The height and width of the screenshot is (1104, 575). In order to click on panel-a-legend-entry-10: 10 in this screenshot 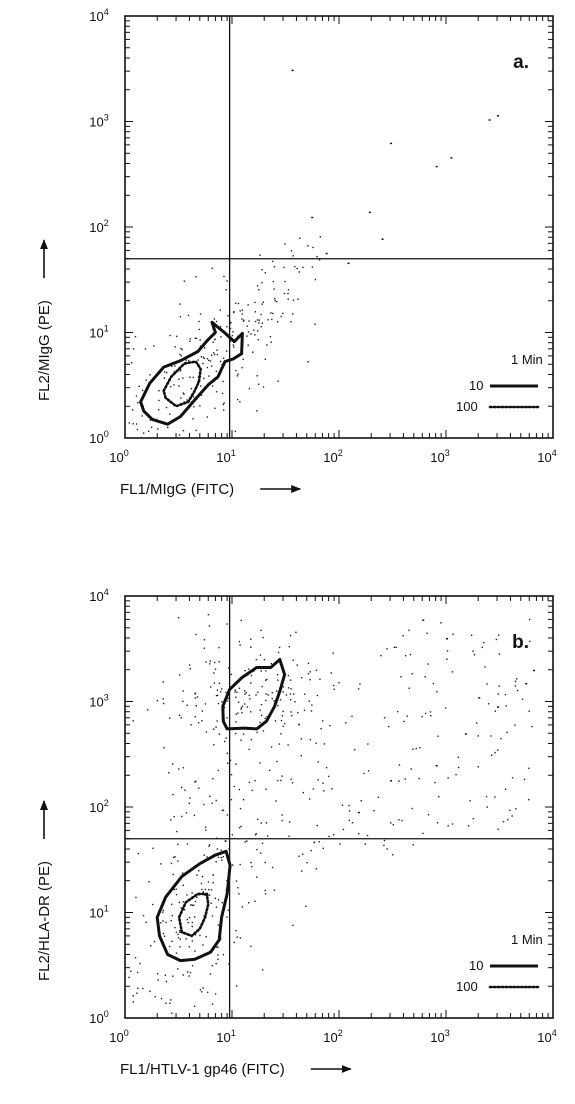, I will do `click(476, 385)`.